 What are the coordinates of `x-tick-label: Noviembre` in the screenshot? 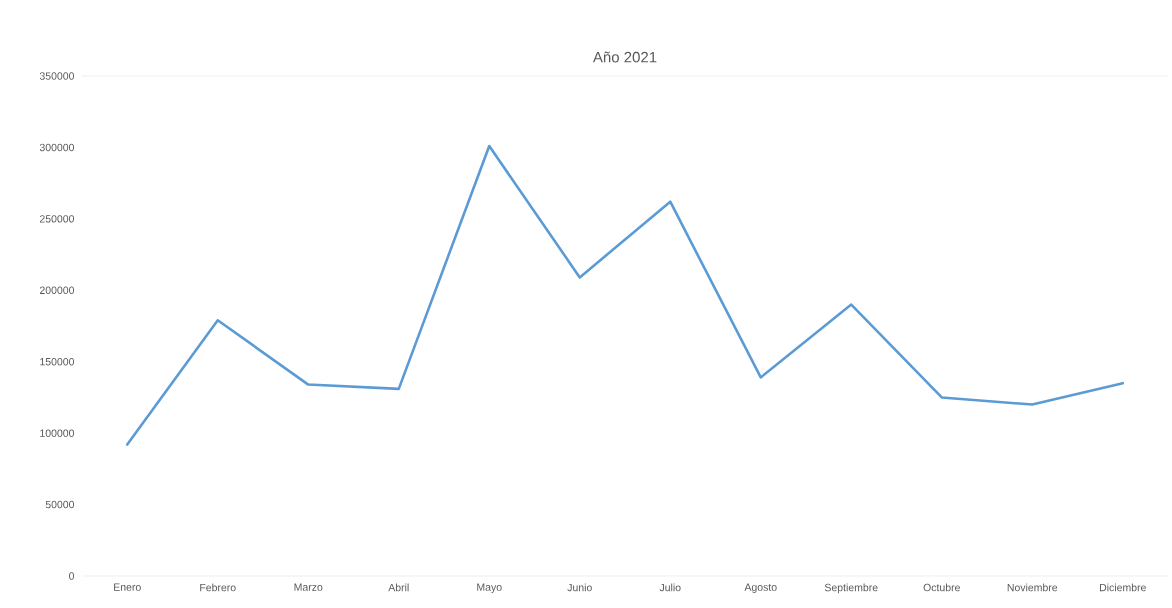 It's located at (1032, 587).